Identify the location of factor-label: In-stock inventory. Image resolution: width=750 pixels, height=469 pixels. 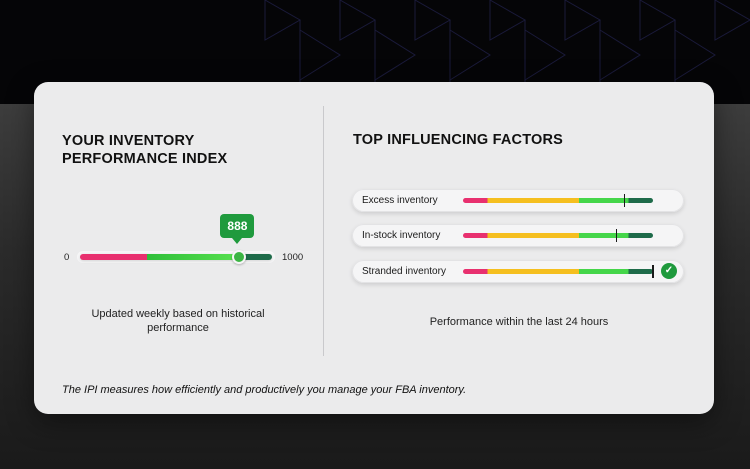
(401, 235).